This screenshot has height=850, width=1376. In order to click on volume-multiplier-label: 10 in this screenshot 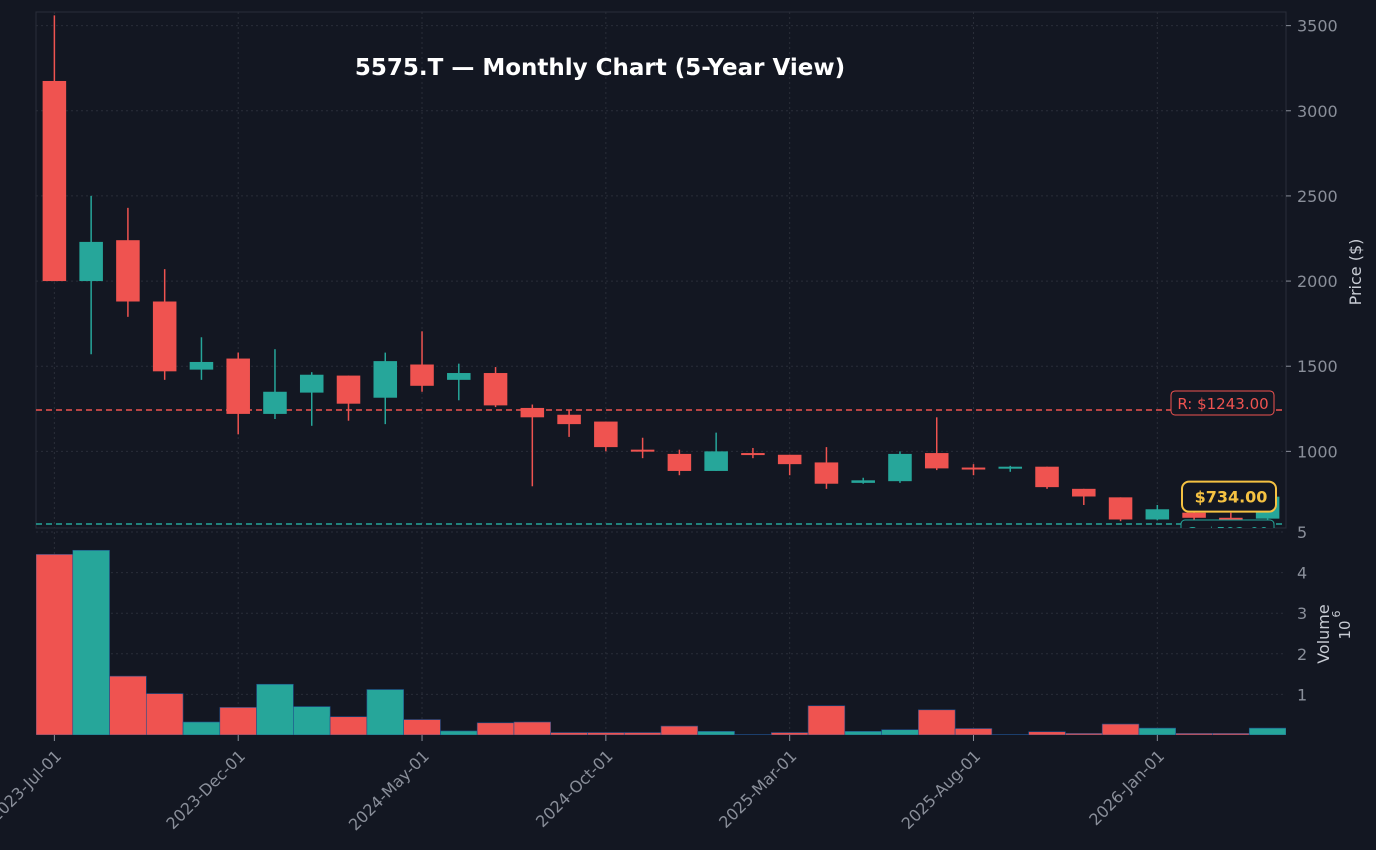, I will do `click(1345, 629)`.